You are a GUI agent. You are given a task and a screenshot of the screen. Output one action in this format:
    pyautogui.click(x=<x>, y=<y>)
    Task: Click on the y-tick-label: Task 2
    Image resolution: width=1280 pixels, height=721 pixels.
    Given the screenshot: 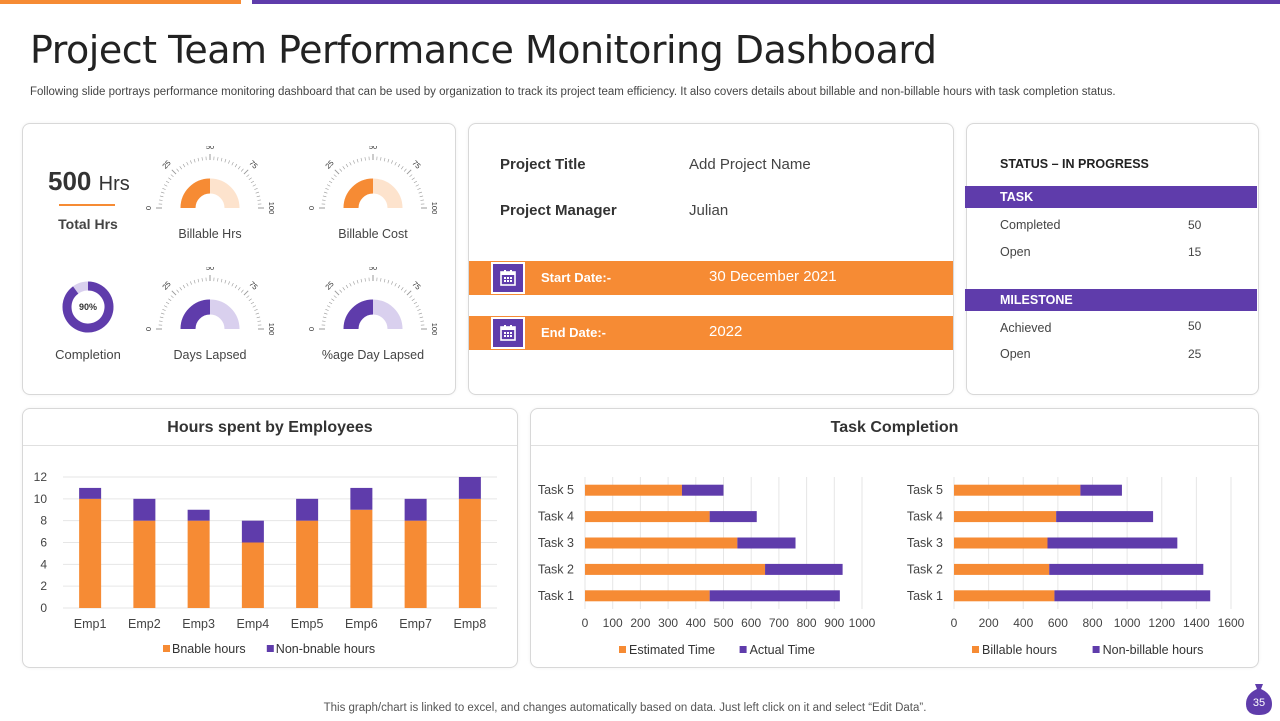 What is the action you would take?
    pyautogui.click(x=925, y=569)
    